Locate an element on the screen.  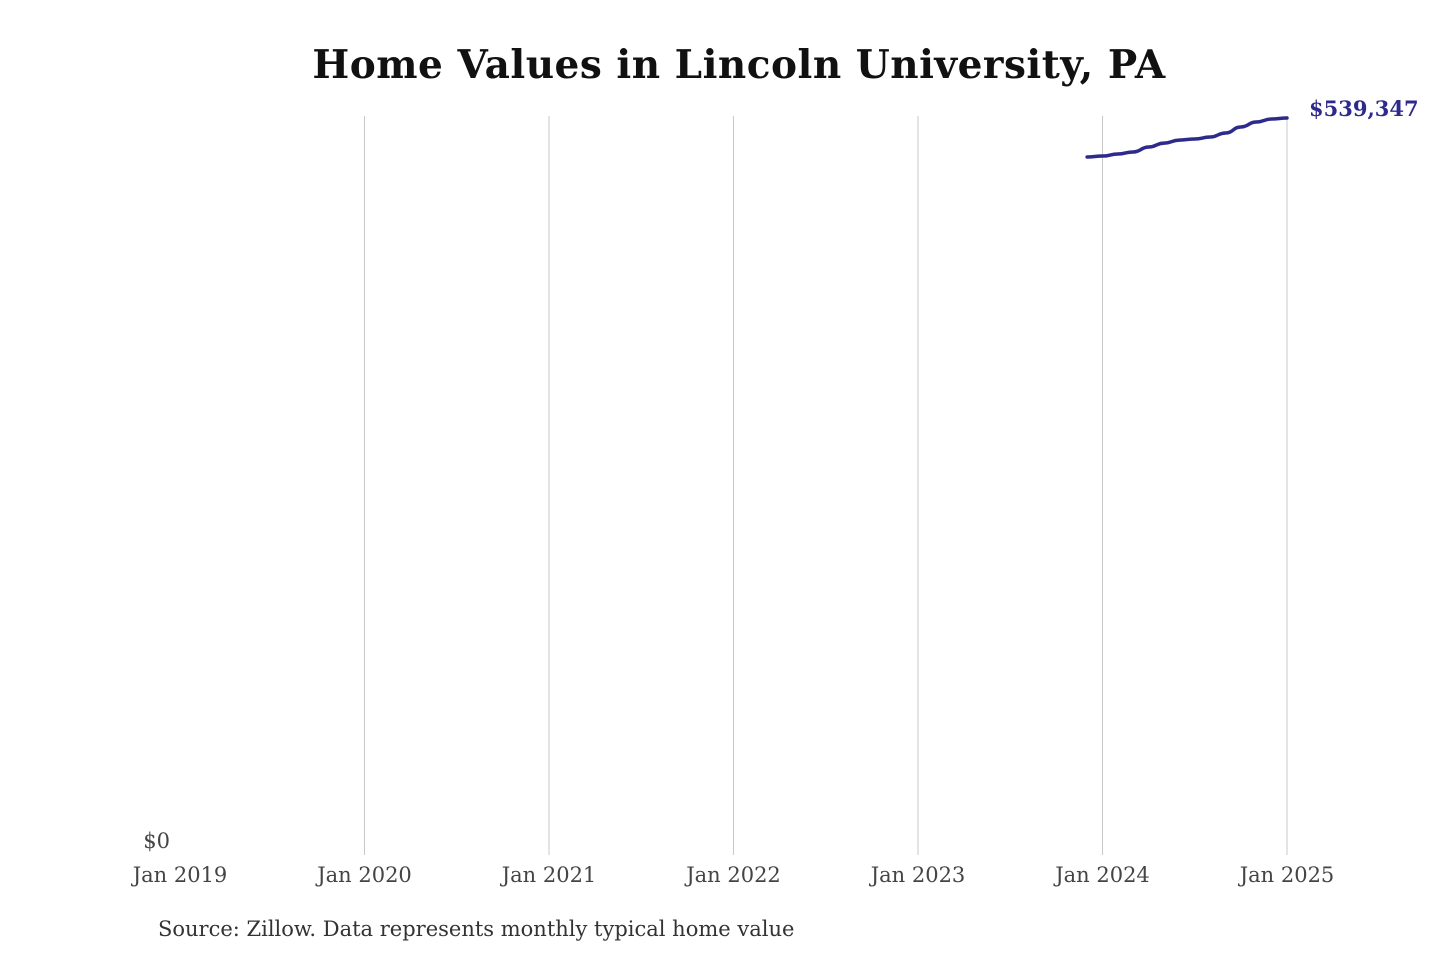
end-value-label: $539,347 is located at coordinates (1364, 108).